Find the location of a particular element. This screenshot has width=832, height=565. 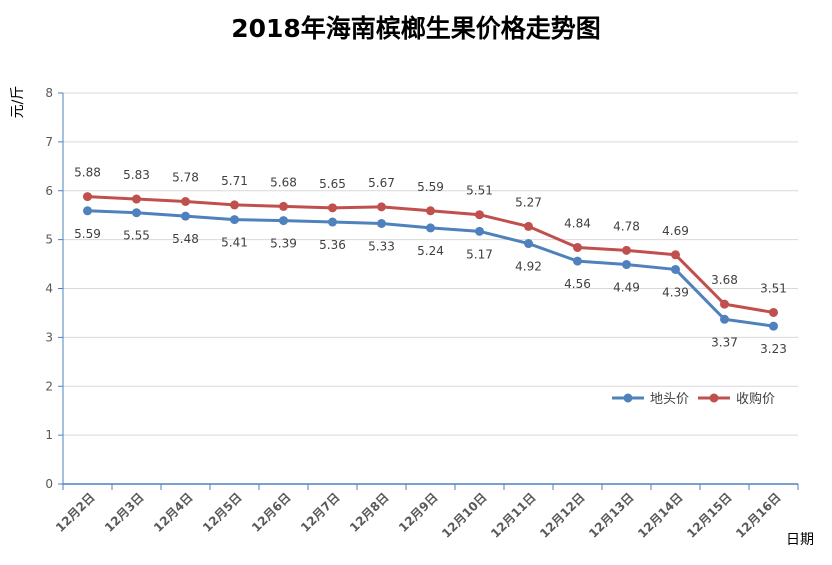

data-label: 5.78 is located at coordinates (185, 178).